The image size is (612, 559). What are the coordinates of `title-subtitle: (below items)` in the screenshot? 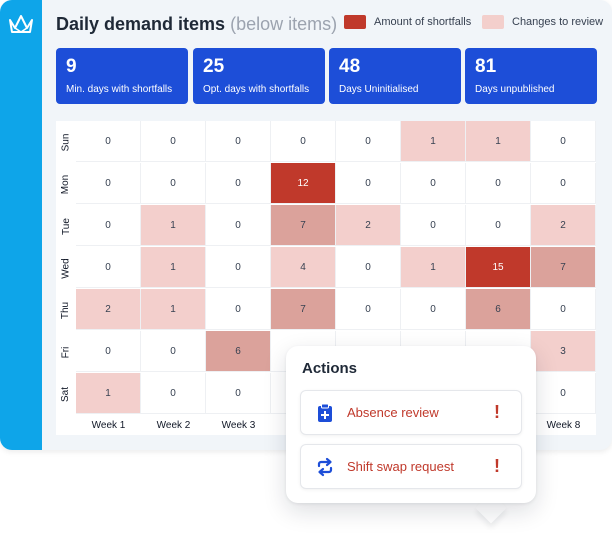 It's located at (284, 24).